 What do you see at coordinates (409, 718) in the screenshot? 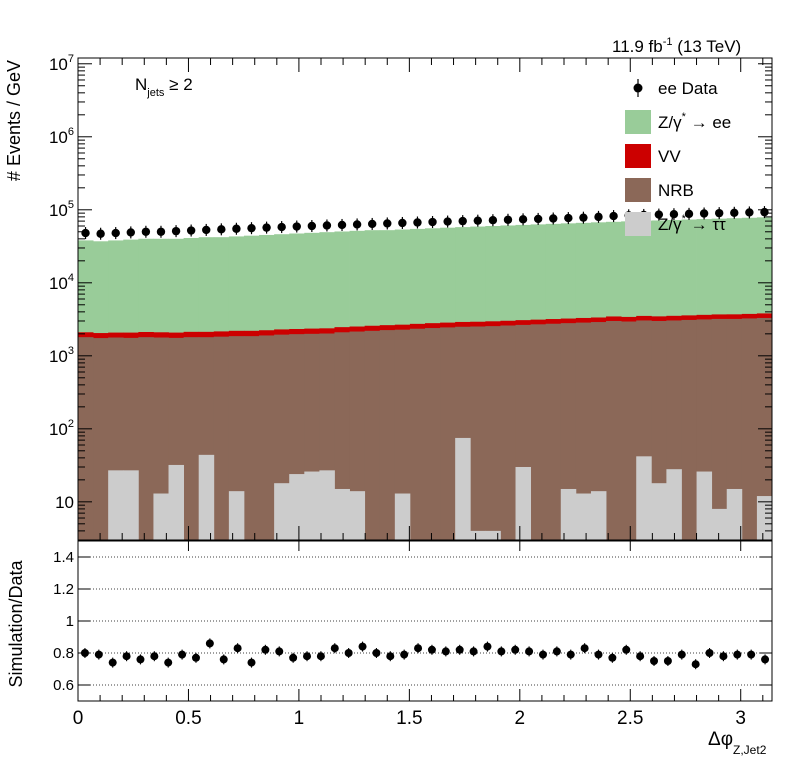
I see `x-tick-label: 1.5` at bounding box center [409, 718].